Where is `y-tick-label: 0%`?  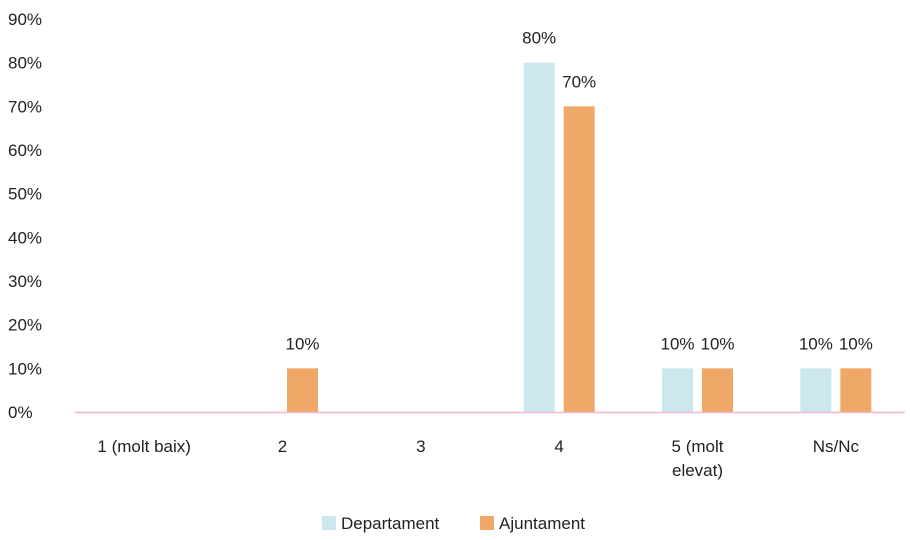 y-tick-label: 0% is located at coordinates (20, 412).